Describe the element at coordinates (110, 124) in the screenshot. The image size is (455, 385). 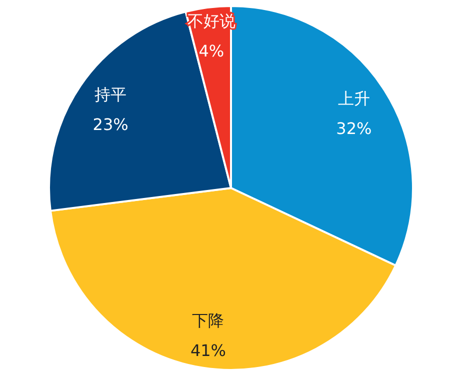
I see `data-label: 23%` at that location.